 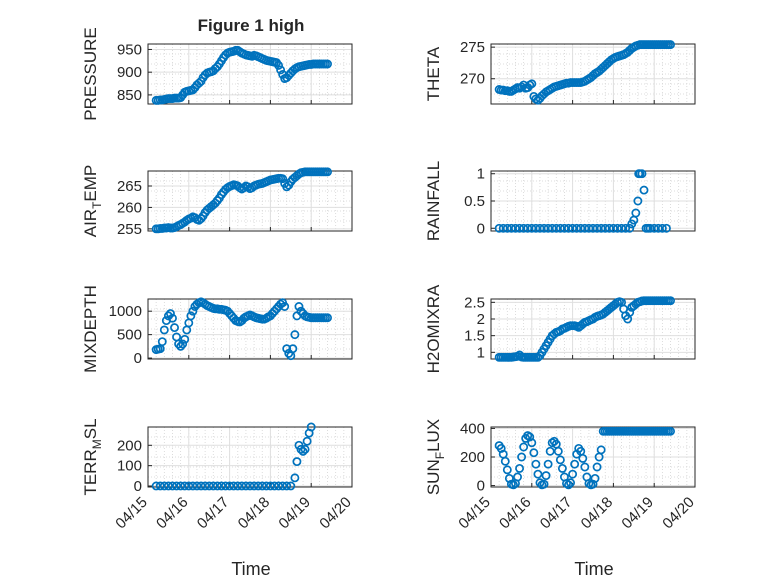 What do you see at coordinates (90, 428) in the screenshot?
I see `y-axis-label-part: SL` at bounding box center [90, 428].